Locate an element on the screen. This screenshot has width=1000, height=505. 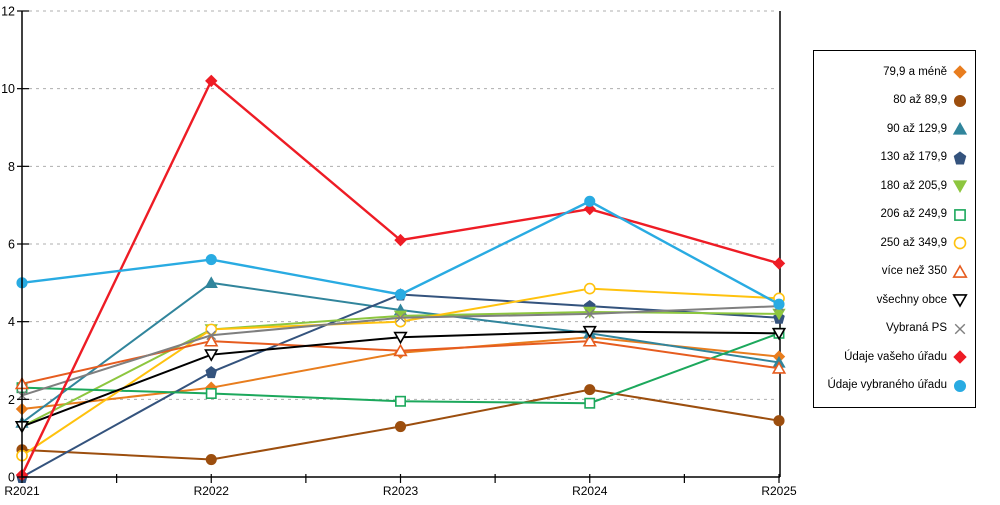
legend-item-label: 250 až 349,9 is located at coordinates (913, 242).